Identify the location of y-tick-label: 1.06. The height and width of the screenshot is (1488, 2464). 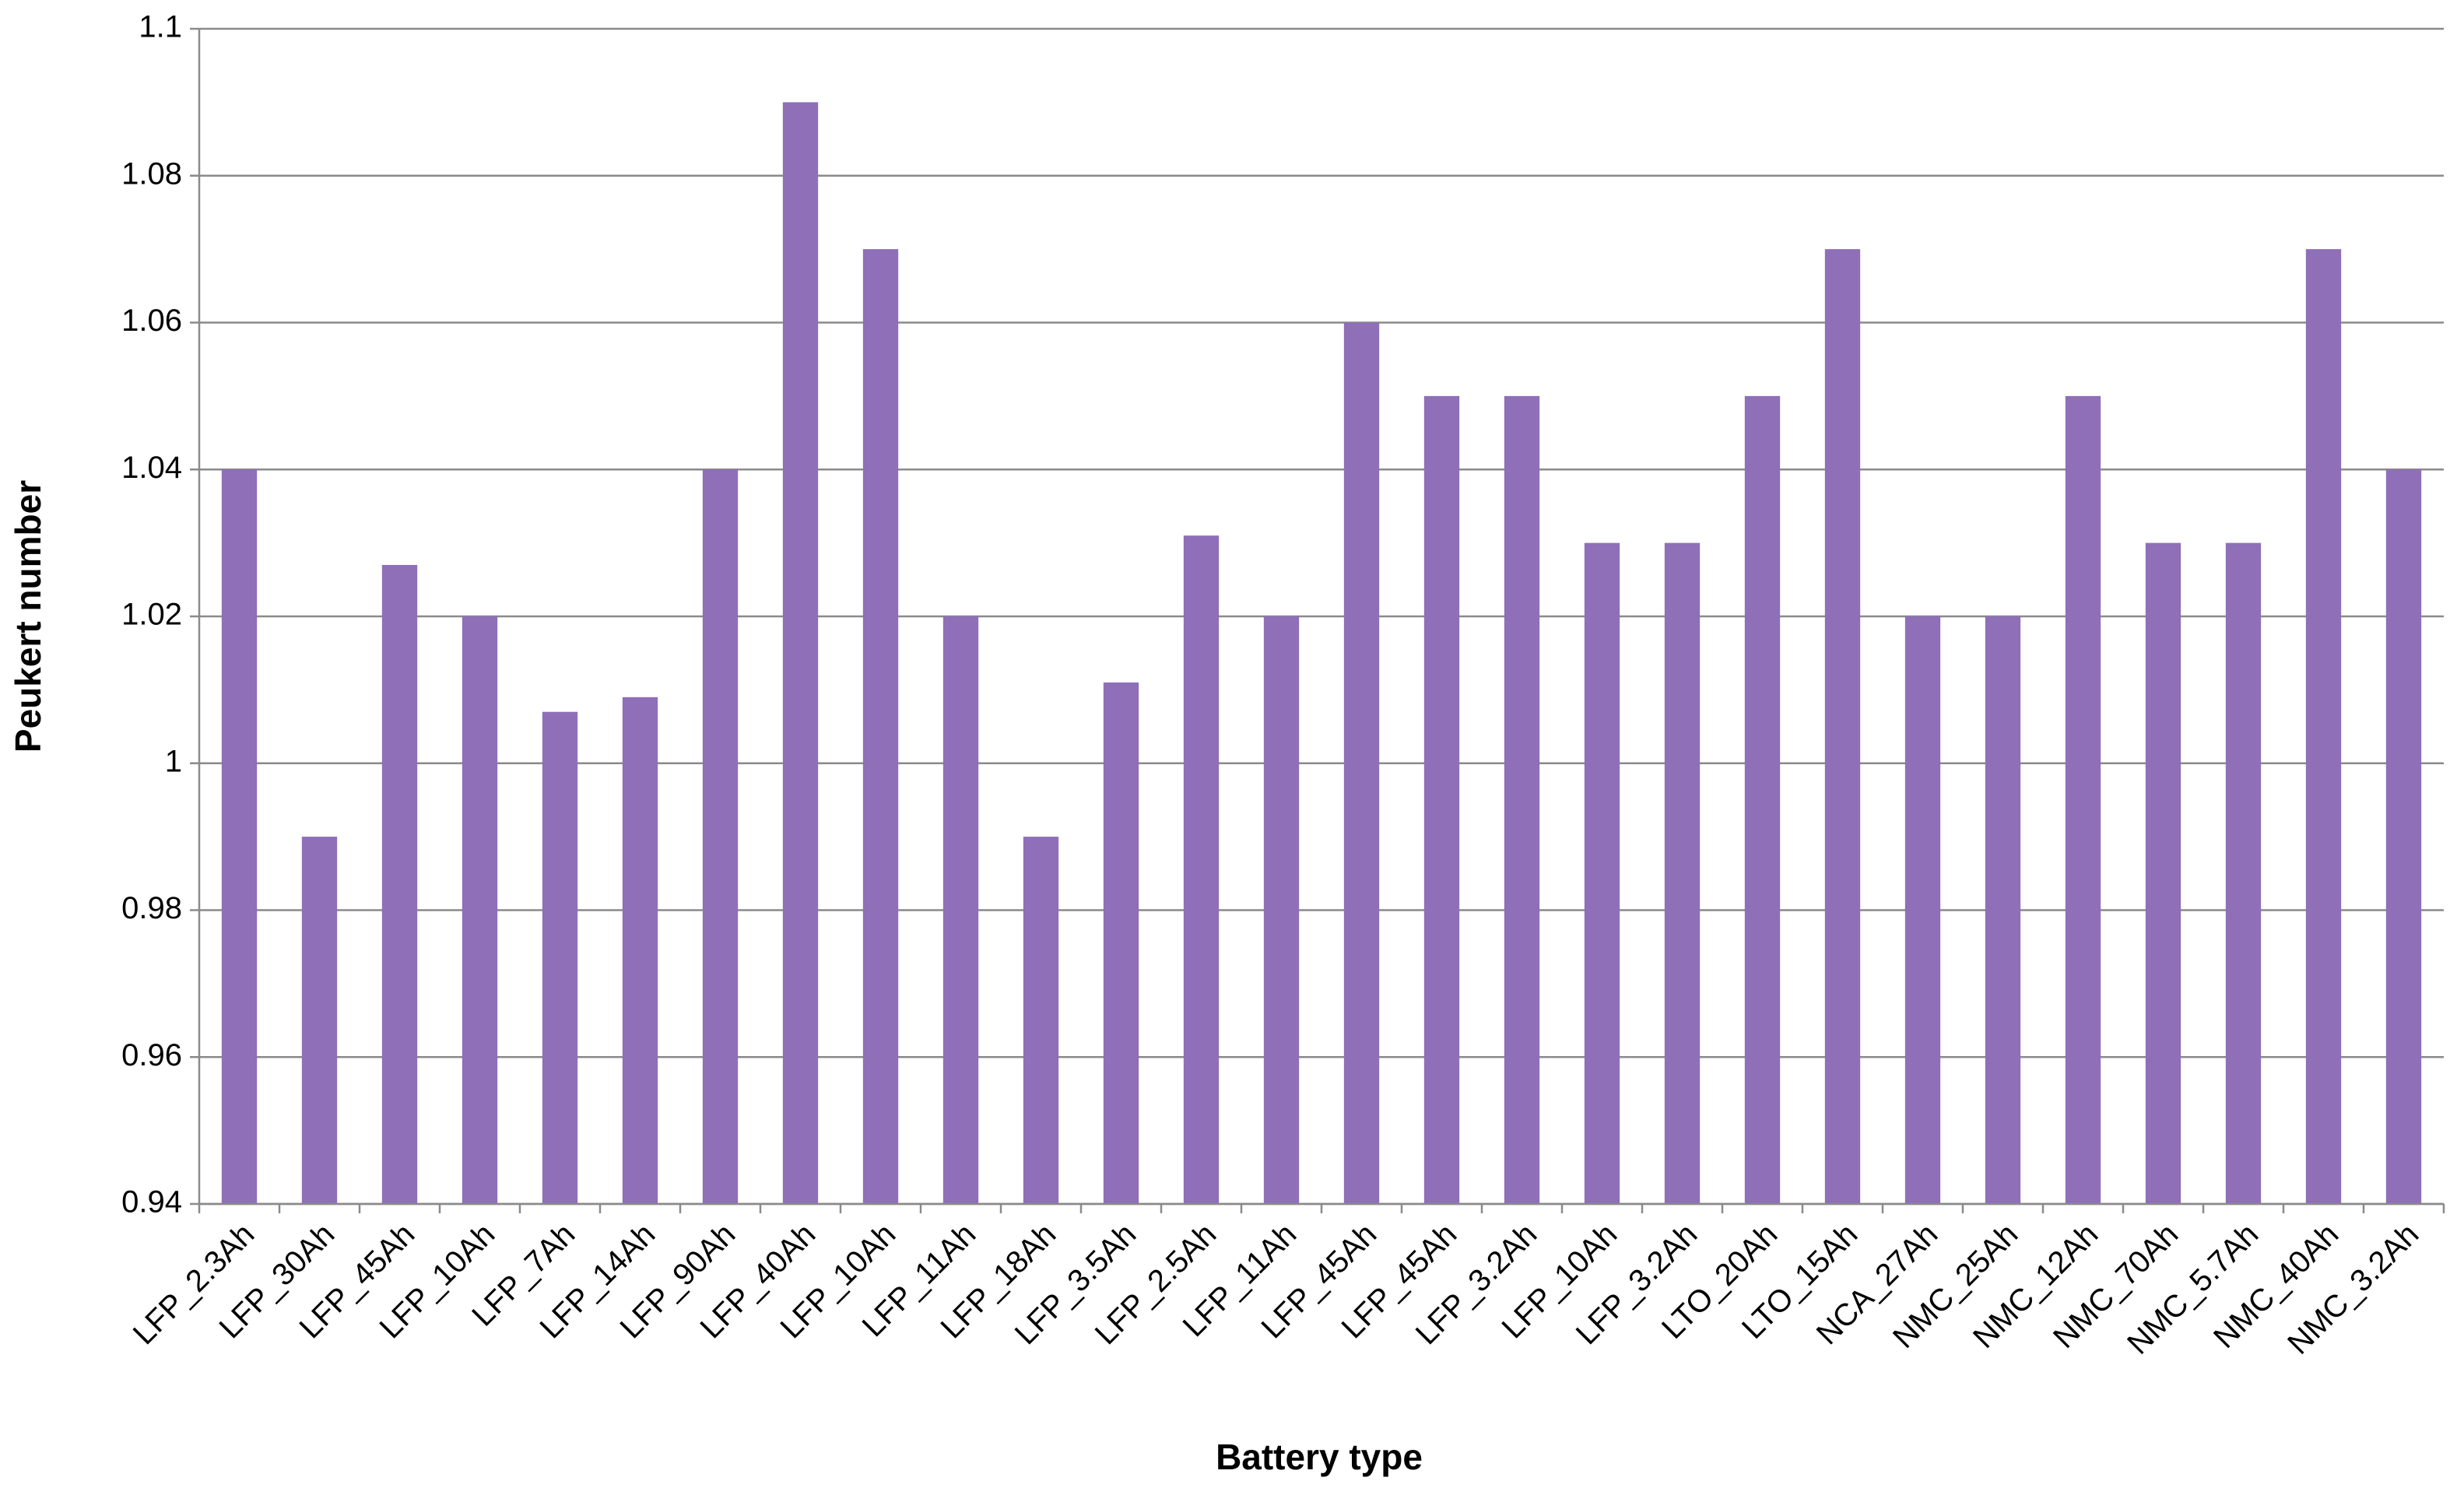
(151, 321).